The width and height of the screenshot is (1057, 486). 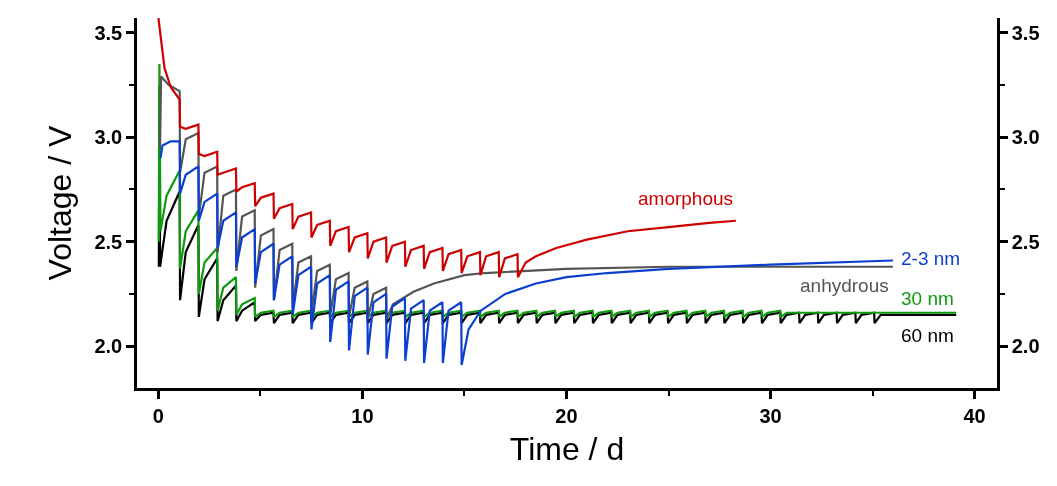 I want to click on x-tick-label: 40, so click(x=974, y=415).